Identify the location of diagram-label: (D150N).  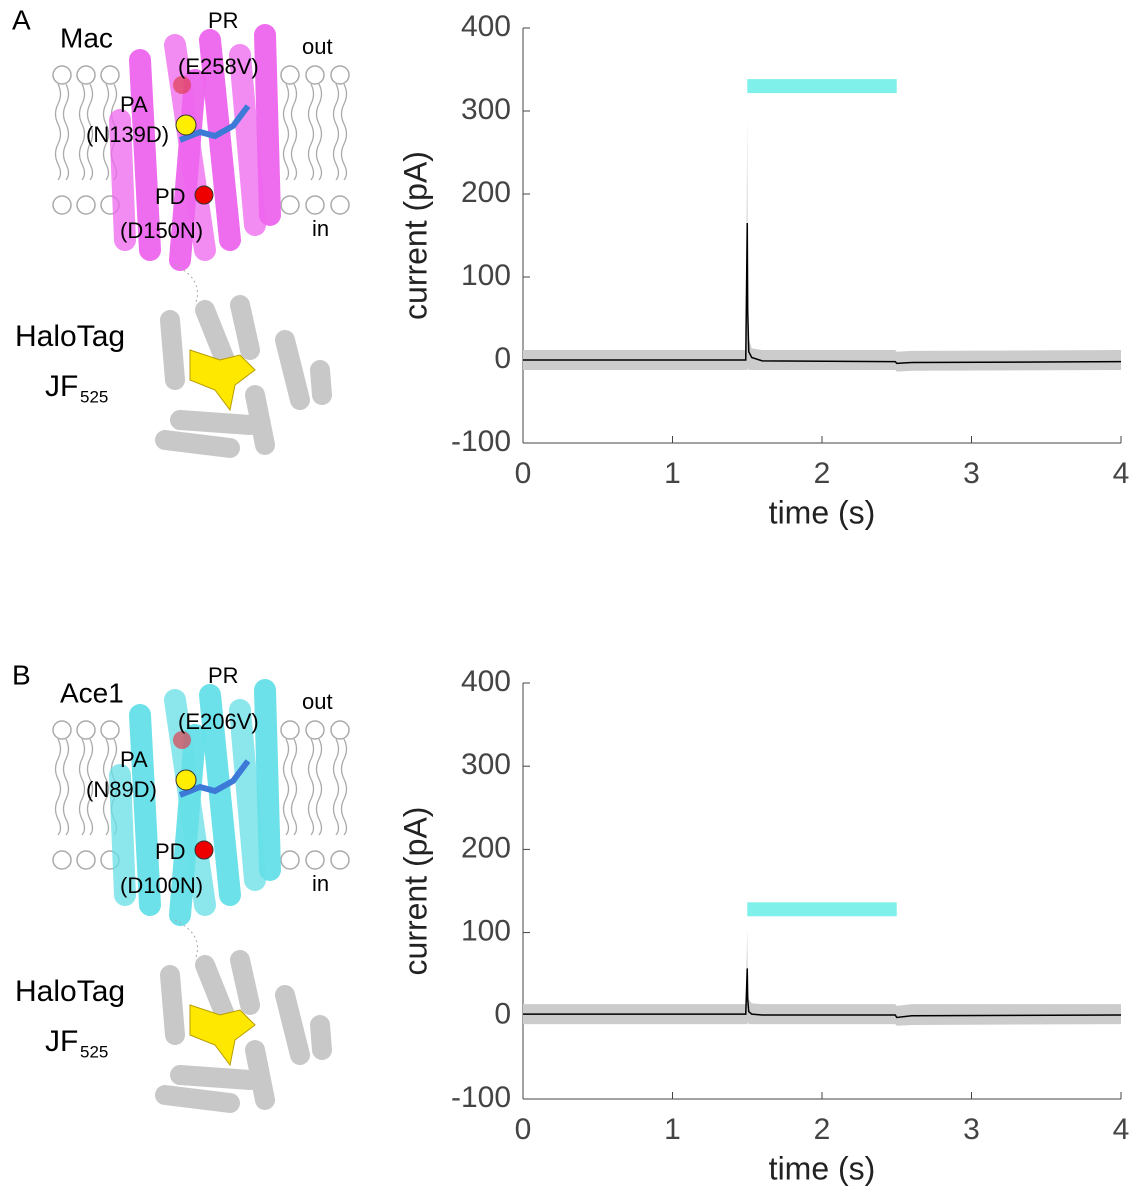
(161, 230).